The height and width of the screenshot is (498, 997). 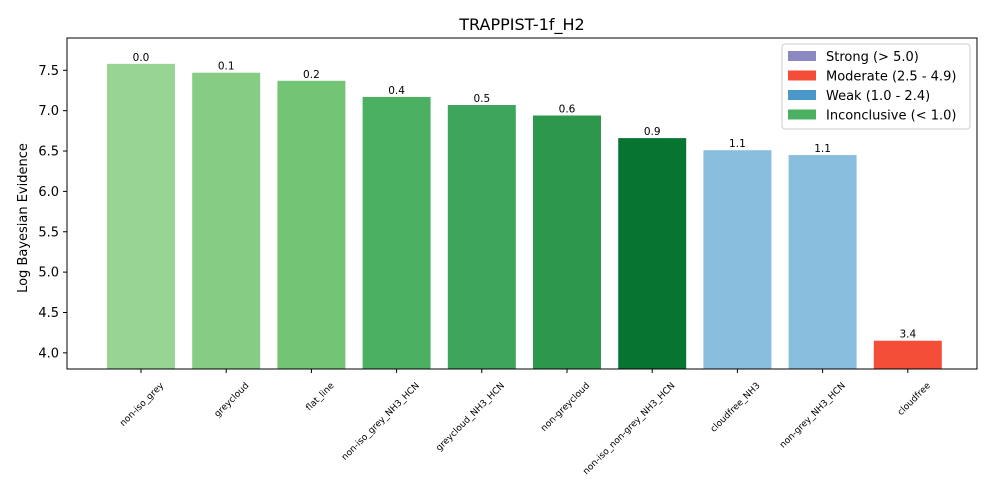 I want to click on bar-value-label: 0.1, so click(x=226, y=67).